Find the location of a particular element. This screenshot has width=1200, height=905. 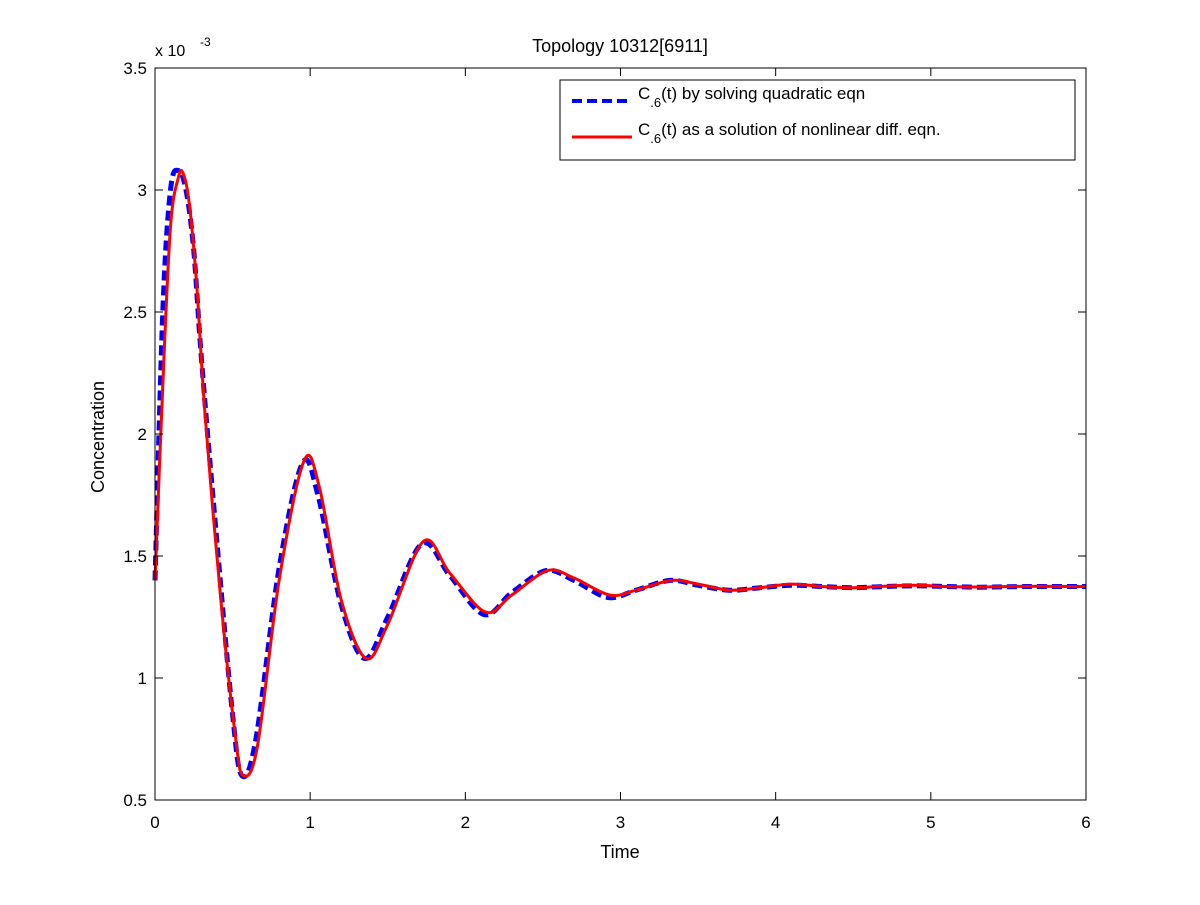

y-exponent-base: x 10 is located at coordinates (170, 51).